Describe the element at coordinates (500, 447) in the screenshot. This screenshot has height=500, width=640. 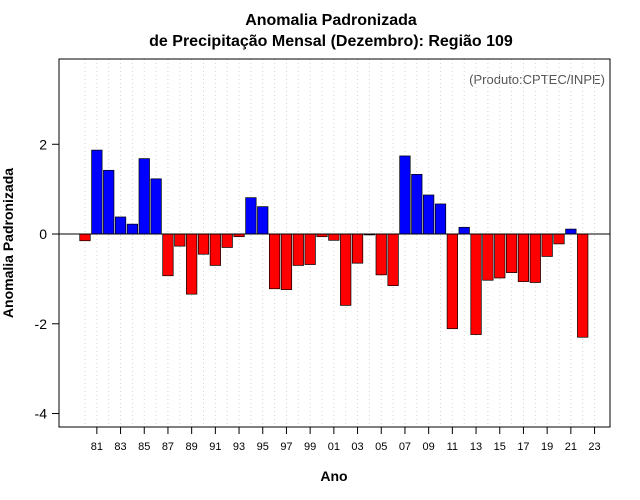
I see `x-tick-label: 15` at that location.